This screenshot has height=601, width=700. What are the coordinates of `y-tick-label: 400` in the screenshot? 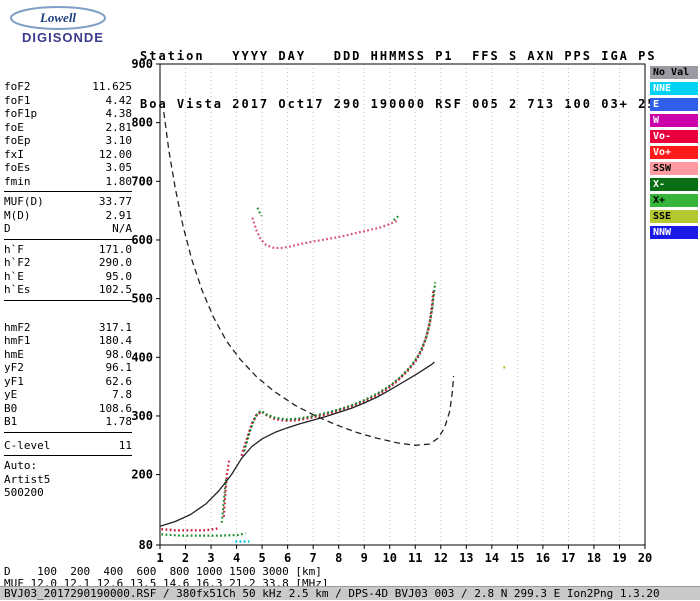 It's located at (142, 357).